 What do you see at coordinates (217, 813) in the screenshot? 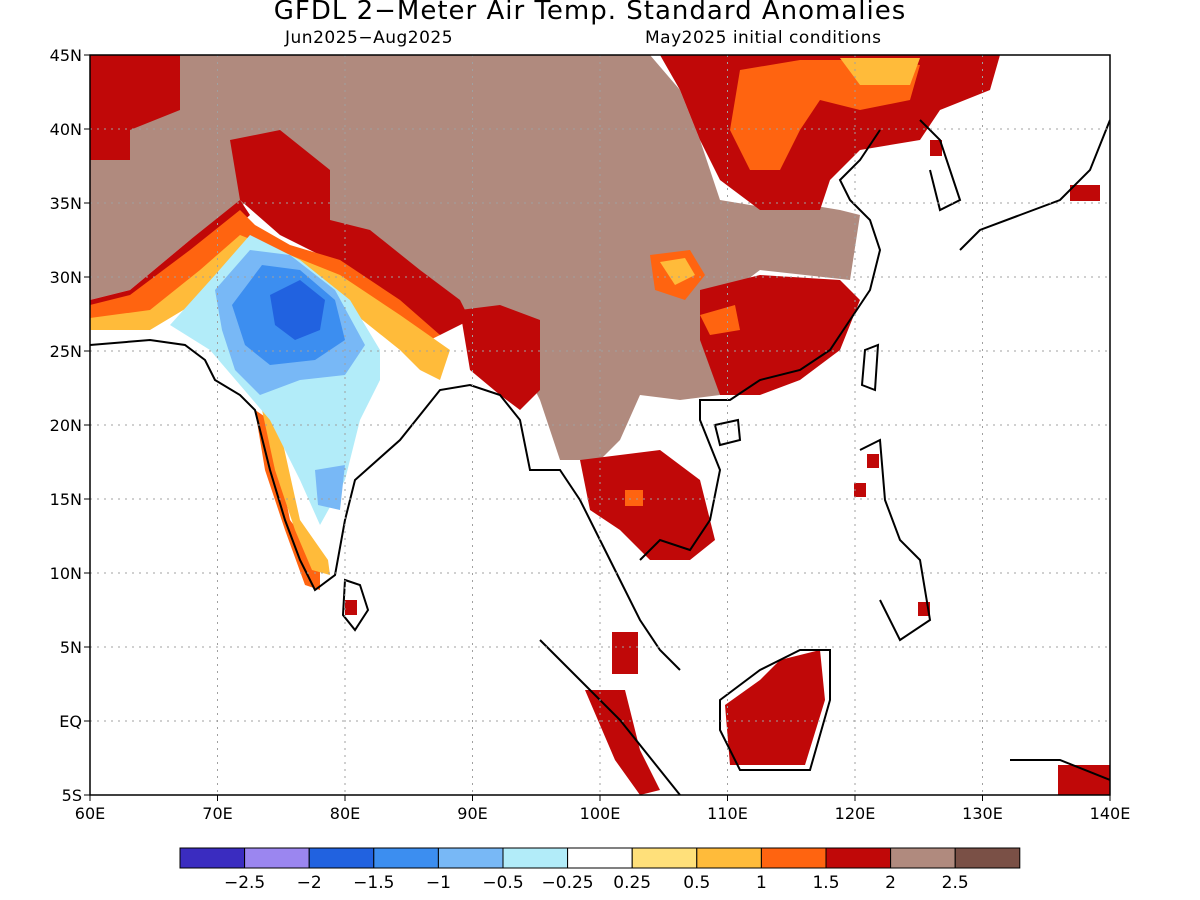
I see `lon-tick-label: 70E` at bounding box center [217, 813].